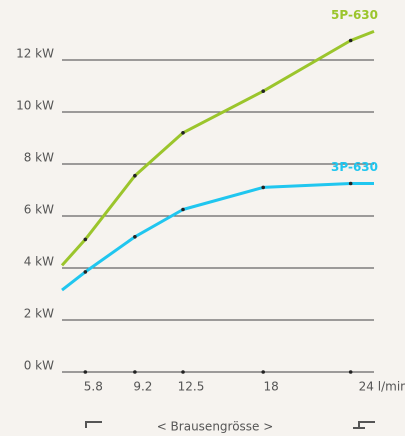 This screenshot has width=405, height=436. I want to click on y-tick-label: 8 kW, so click(39, 158).